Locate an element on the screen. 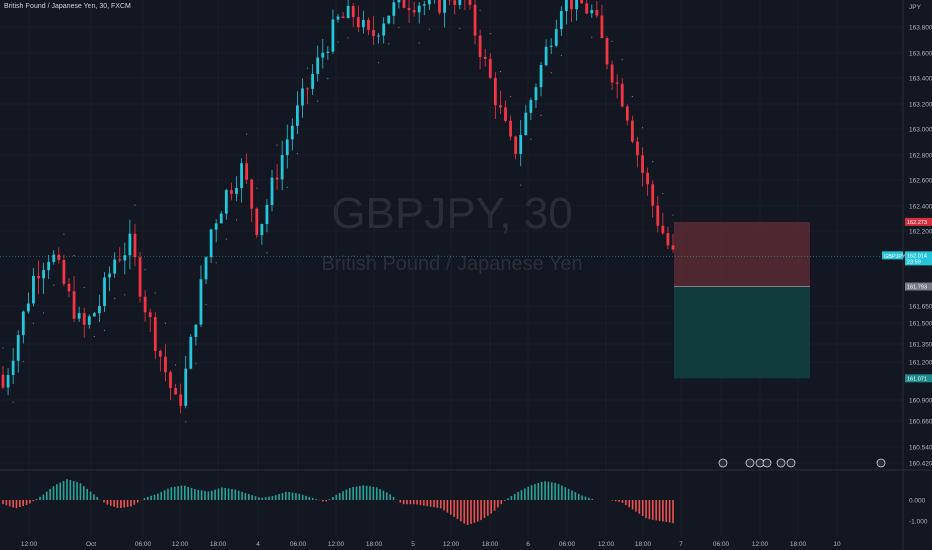 The width and height of the screenshot is (932, 550). price-tick-label: 163.000 is located at coordinates (920, 130).